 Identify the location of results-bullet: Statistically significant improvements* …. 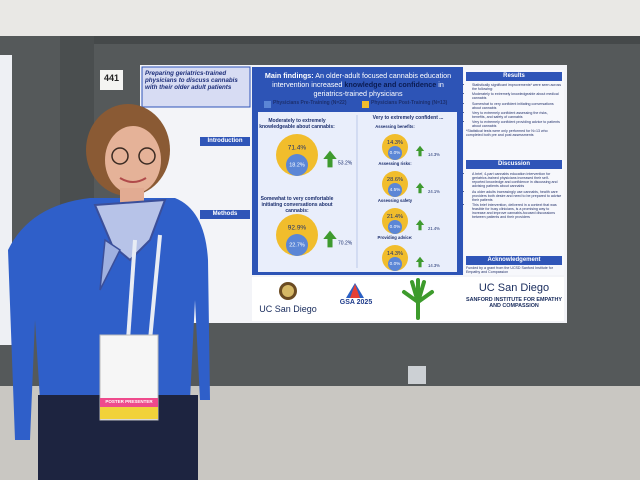
(517, 87).